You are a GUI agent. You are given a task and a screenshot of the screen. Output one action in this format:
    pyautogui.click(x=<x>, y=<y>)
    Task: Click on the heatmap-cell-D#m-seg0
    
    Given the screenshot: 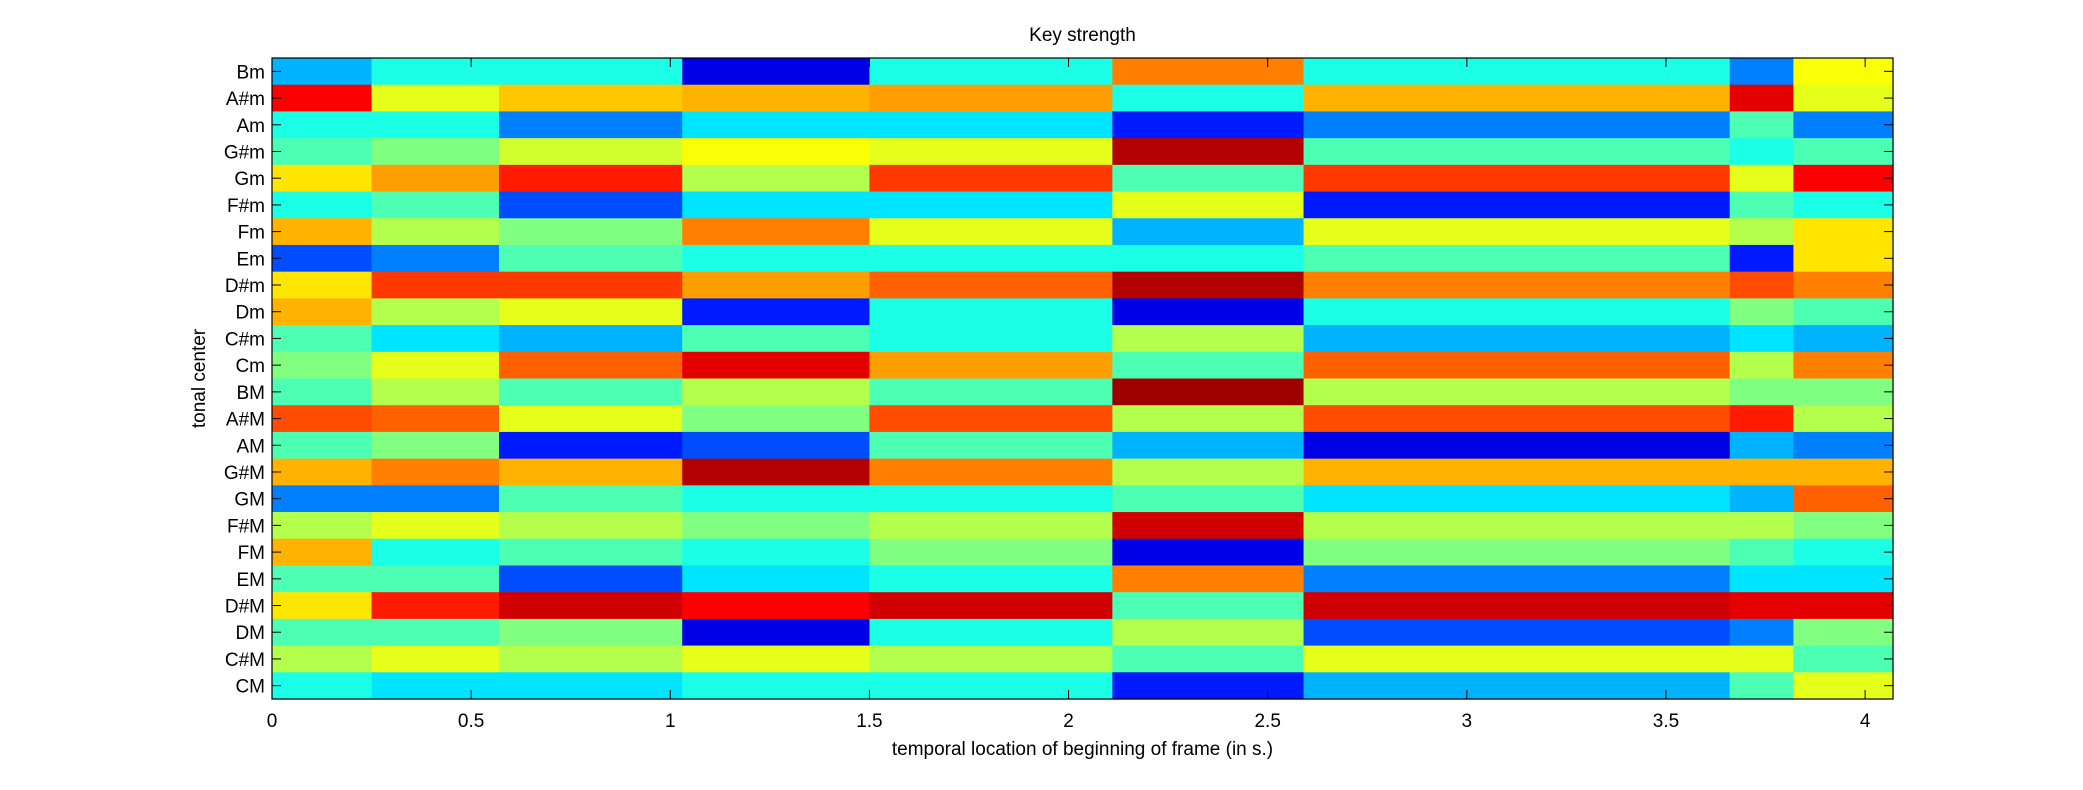 What is the action you would take?
    pyautogui.click(x=322, y=285)
    